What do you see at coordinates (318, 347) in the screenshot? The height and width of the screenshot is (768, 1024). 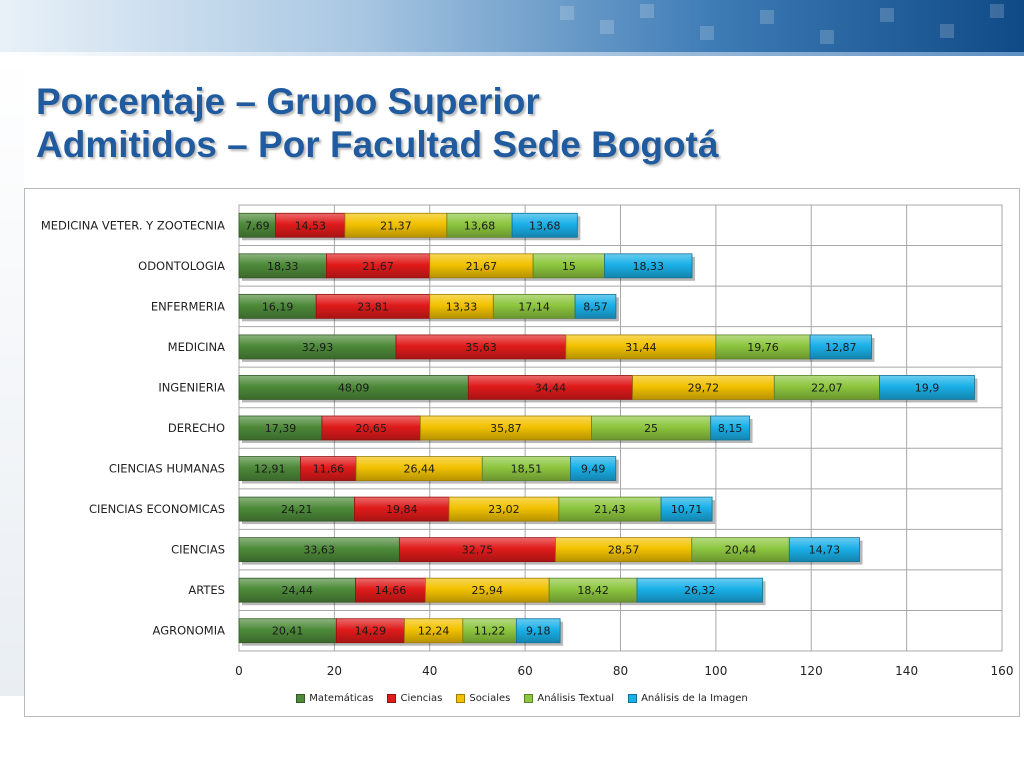 I see `bar-data-label: 32,93` at bounding box center [318, 347].